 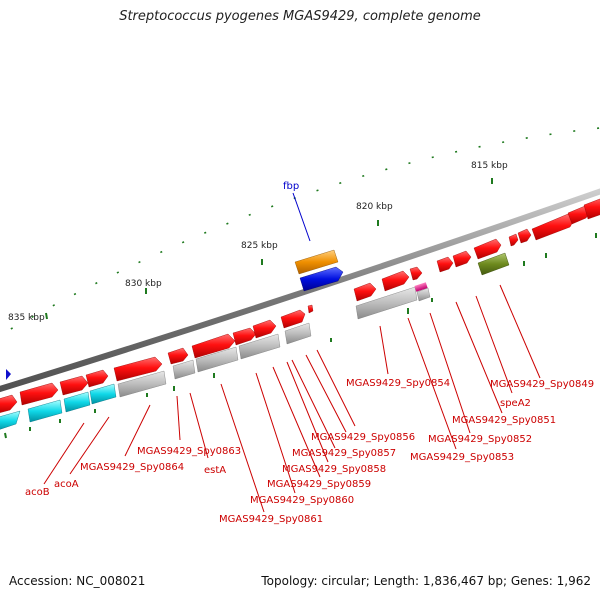 What do you see at coordinates (66, 484) in the screenshot?
I see `label-acoA: acoA` at bounding box center [66, 484].